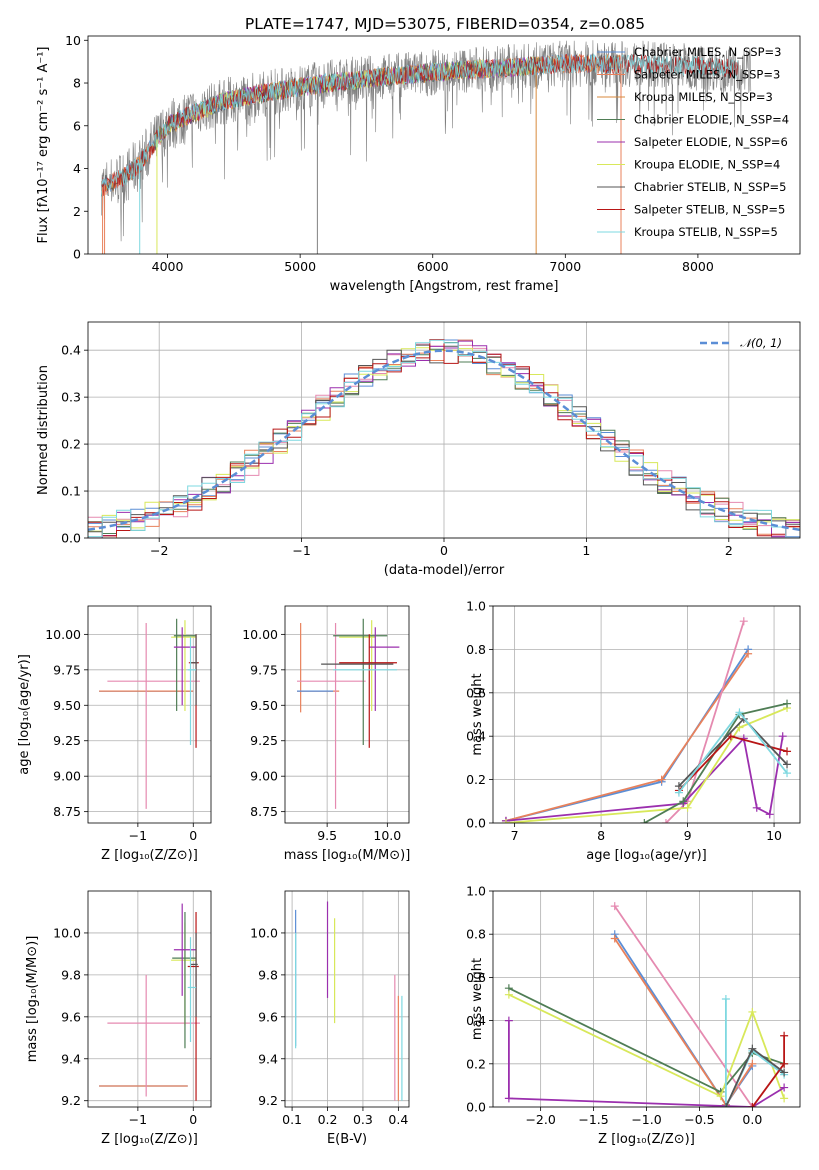  I want to click on x-tick-label: 10, so click(774, 835).